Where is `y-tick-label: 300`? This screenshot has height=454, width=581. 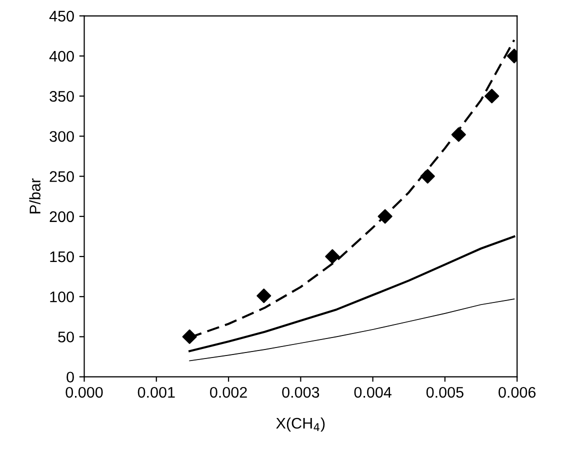
y-tick-label: 300 is located at coordinates (62, 136).